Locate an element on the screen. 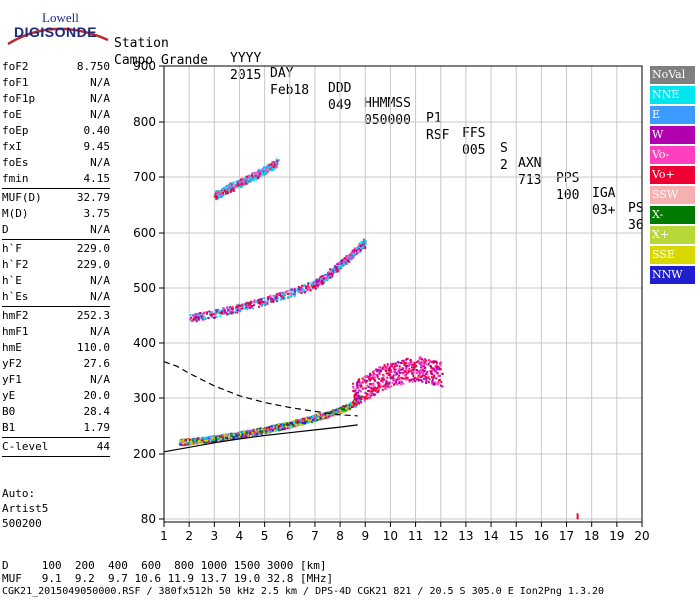  param-key: h`E is located at coordinates (12, 280).